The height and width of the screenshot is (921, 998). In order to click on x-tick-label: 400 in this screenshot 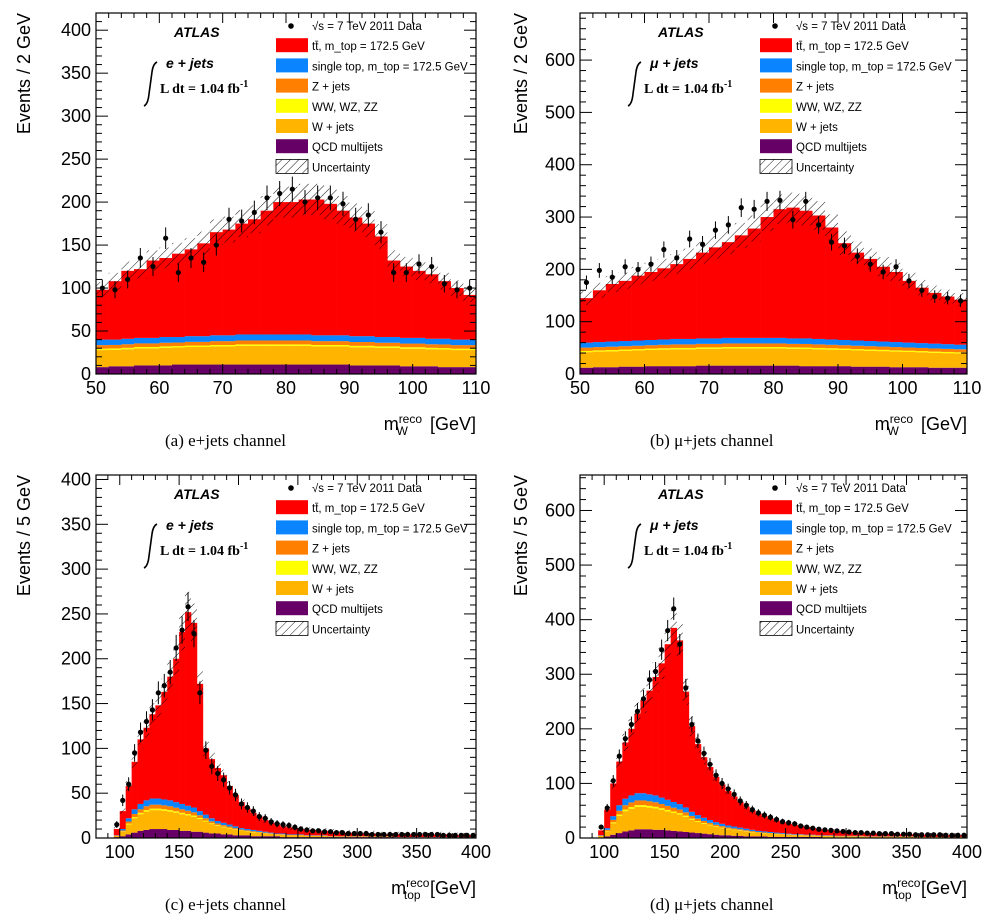, I will do `click(476, 852)`.